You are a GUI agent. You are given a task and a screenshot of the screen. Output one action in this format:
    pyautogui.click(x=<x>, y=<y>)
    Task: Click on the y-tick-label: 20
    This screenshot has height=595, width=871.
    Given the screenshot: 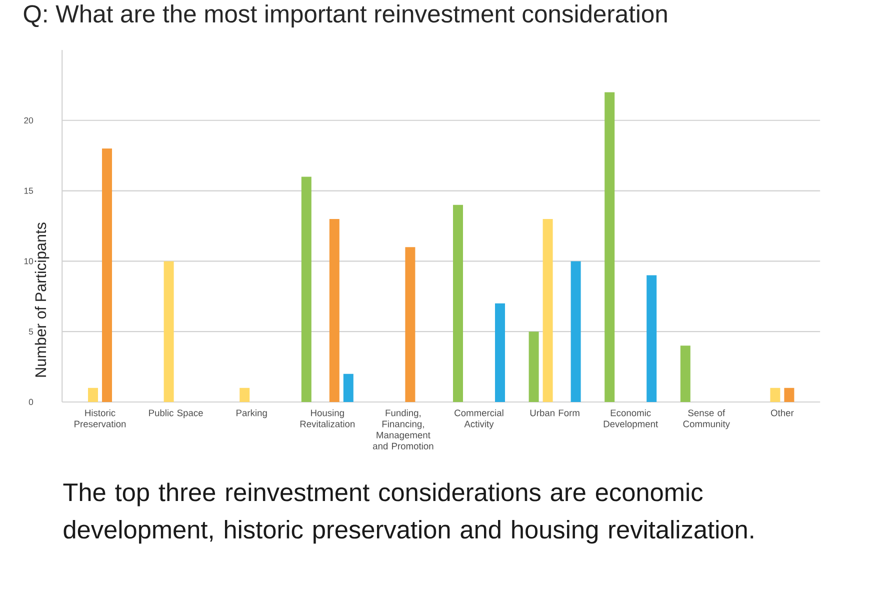 What is the action you would take?
    pyautogui.click(x=29, y=120)
    